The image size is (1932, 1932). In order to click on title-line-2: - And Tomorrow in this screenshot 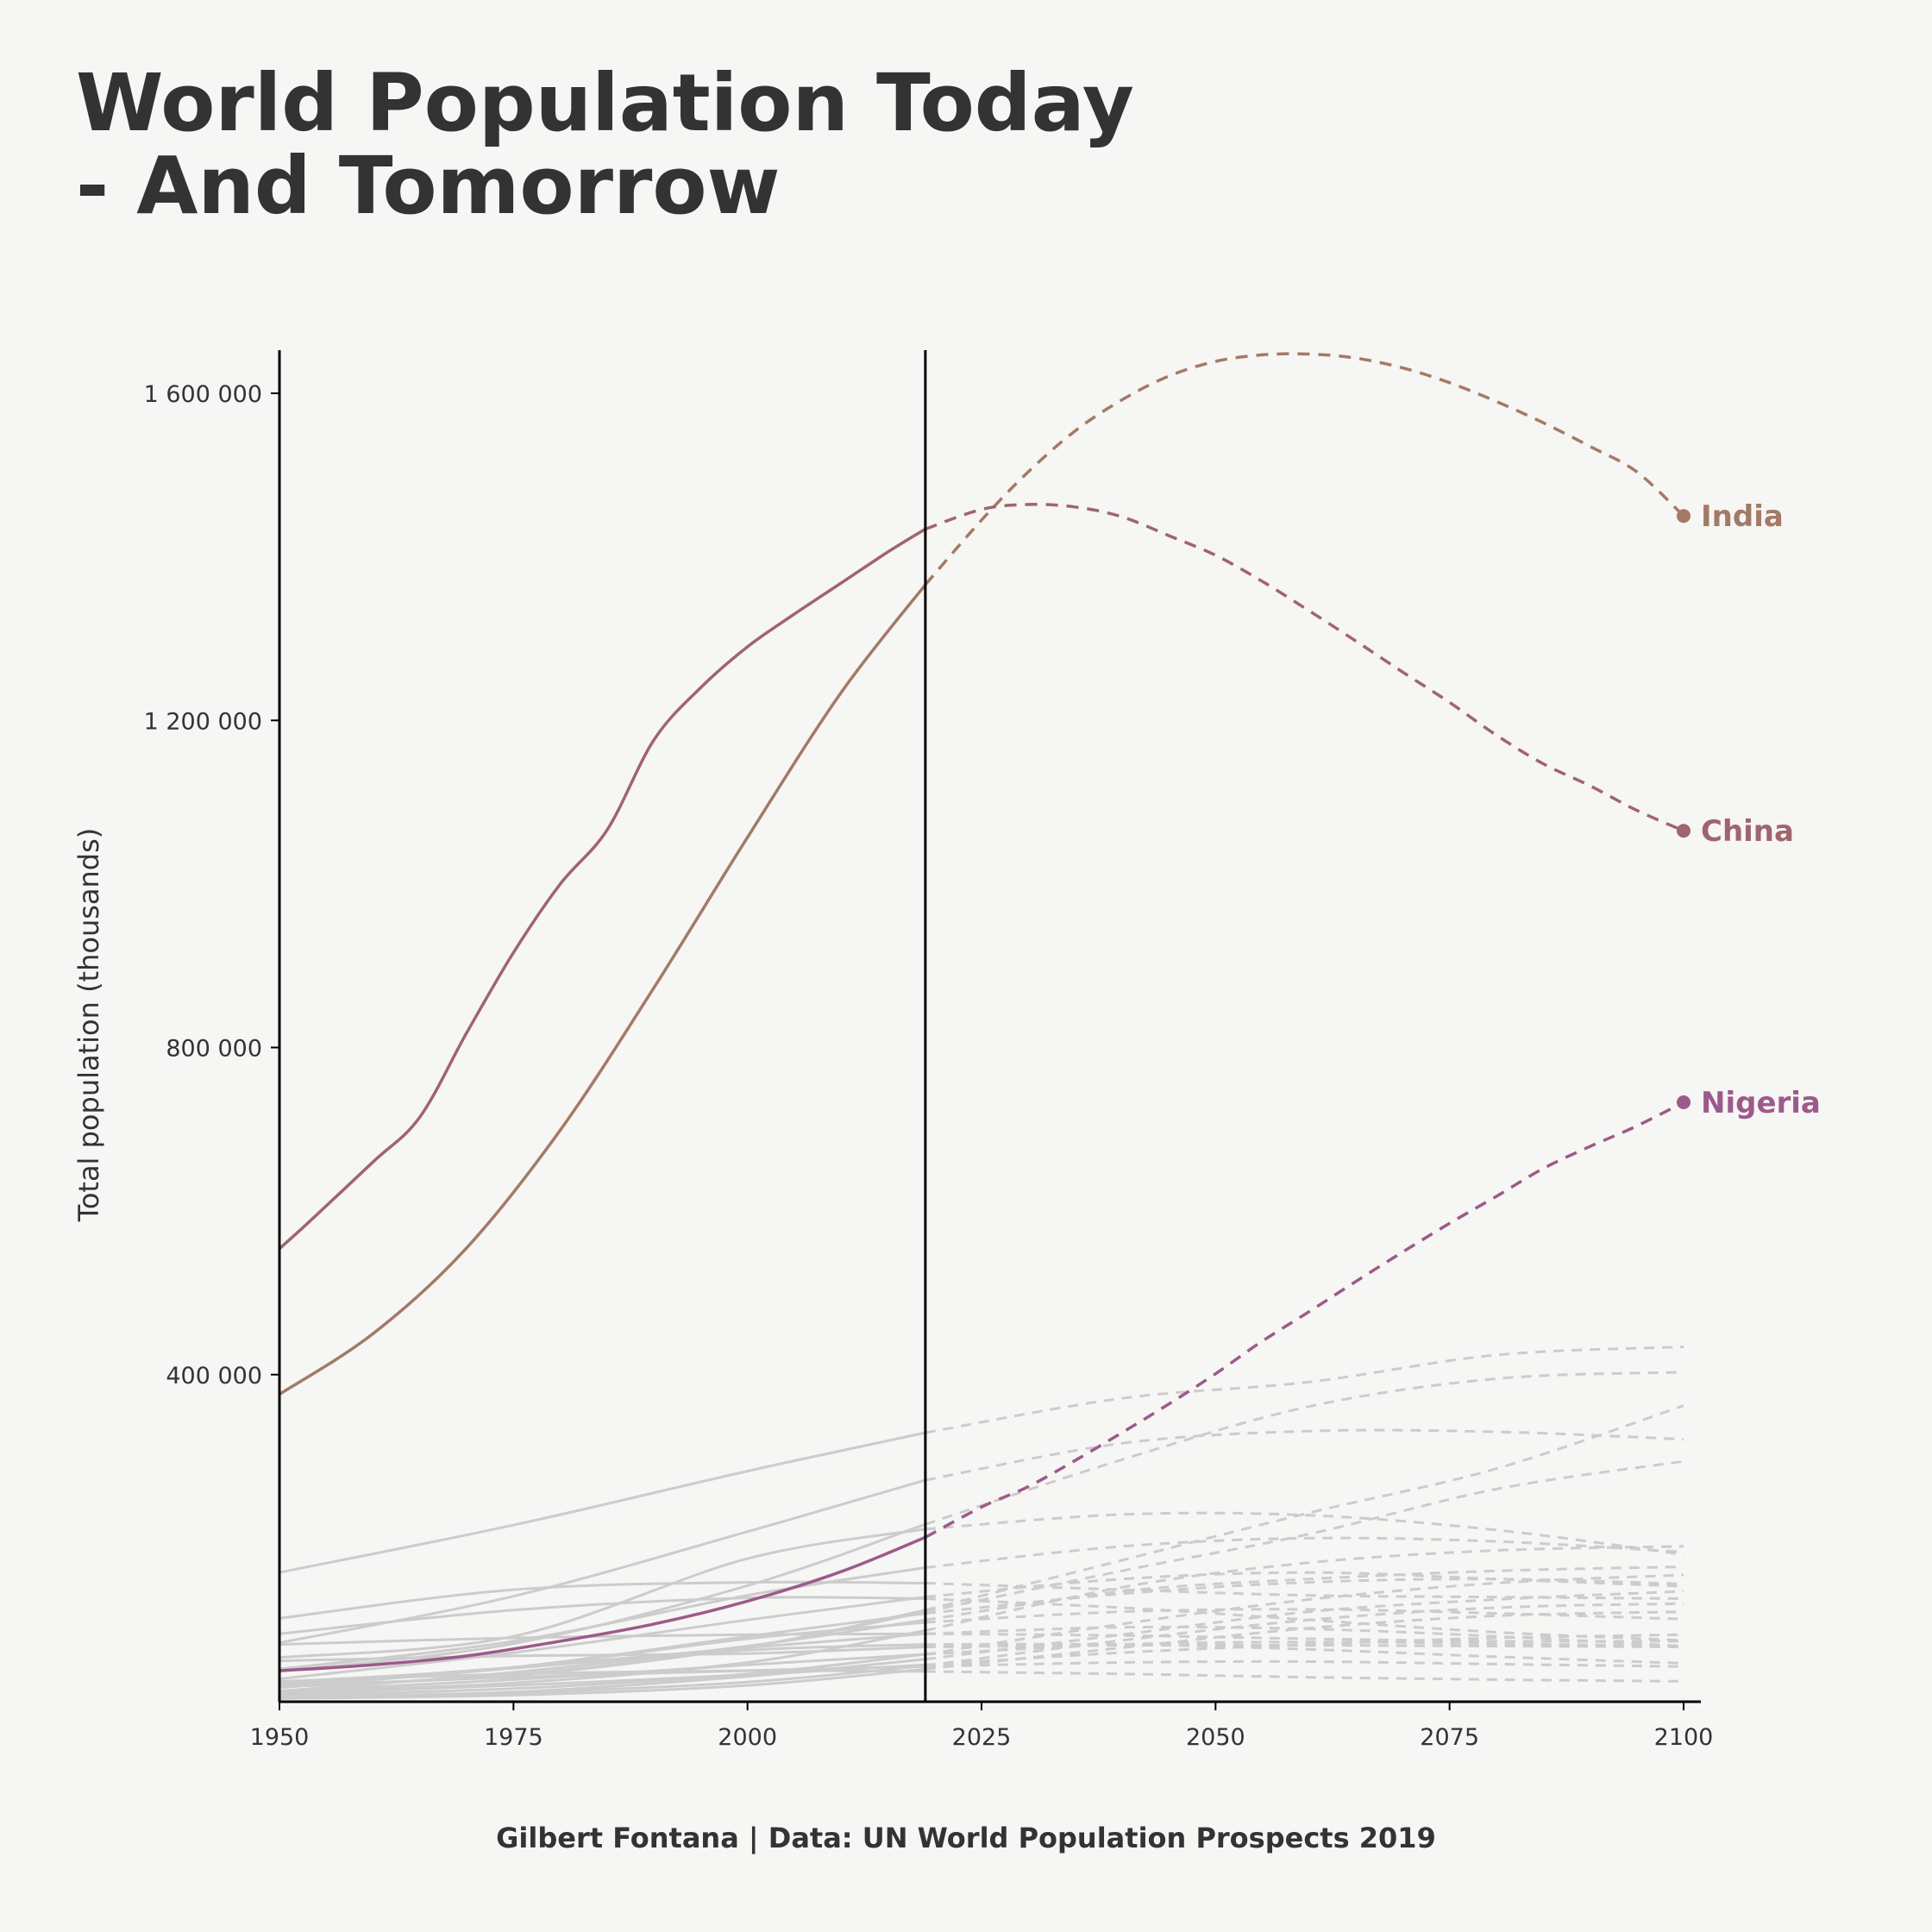, I will do `click(429, 186)`.